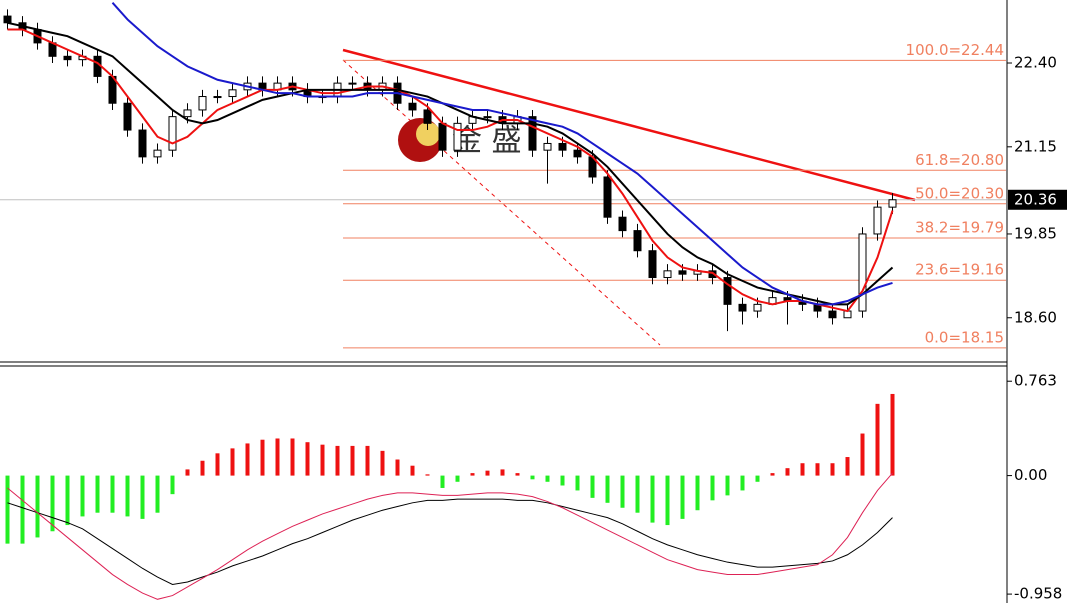 The height and width of the screenshot is (603, 1067). I want to click on last-price-box, so click(1037, 199).